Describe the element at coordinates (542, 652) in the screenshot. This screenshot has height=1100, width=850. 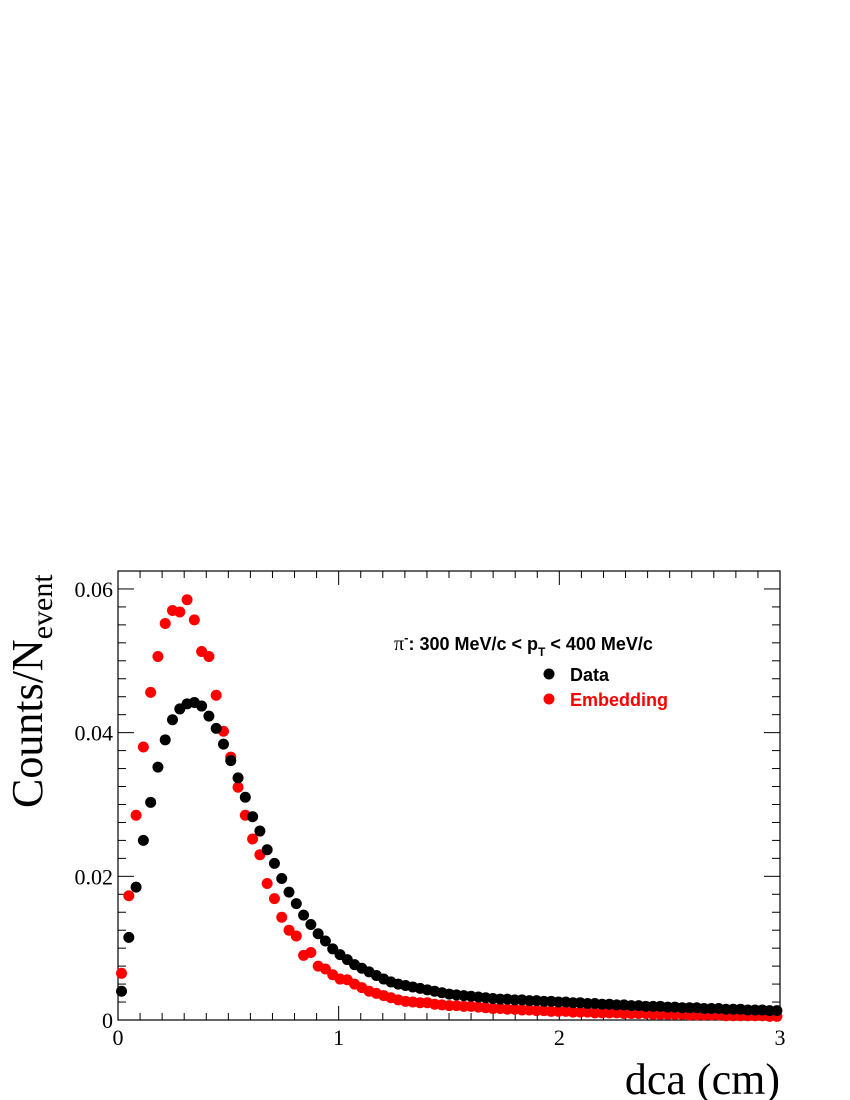
I see `annotation-pt-sub: T` at that location.